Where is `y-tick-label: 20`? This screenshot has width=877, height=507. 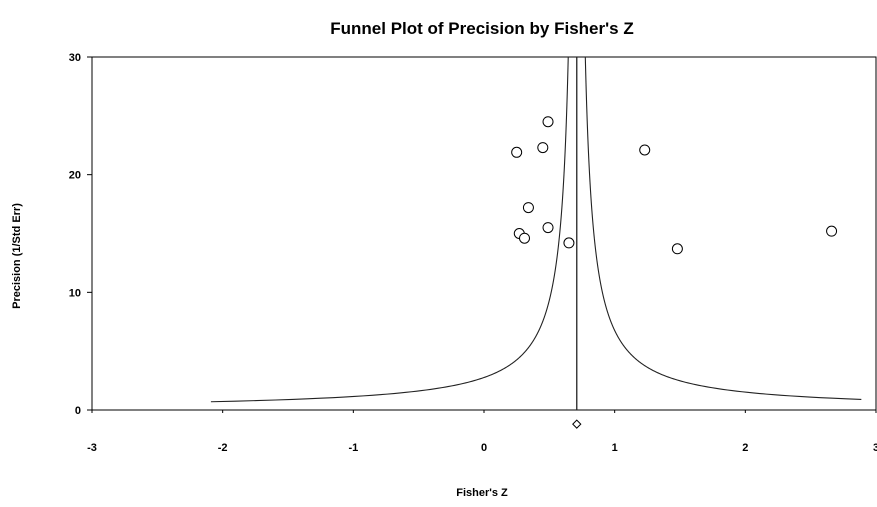
y-tick-label: 20 is located at coordinates (75, 176).